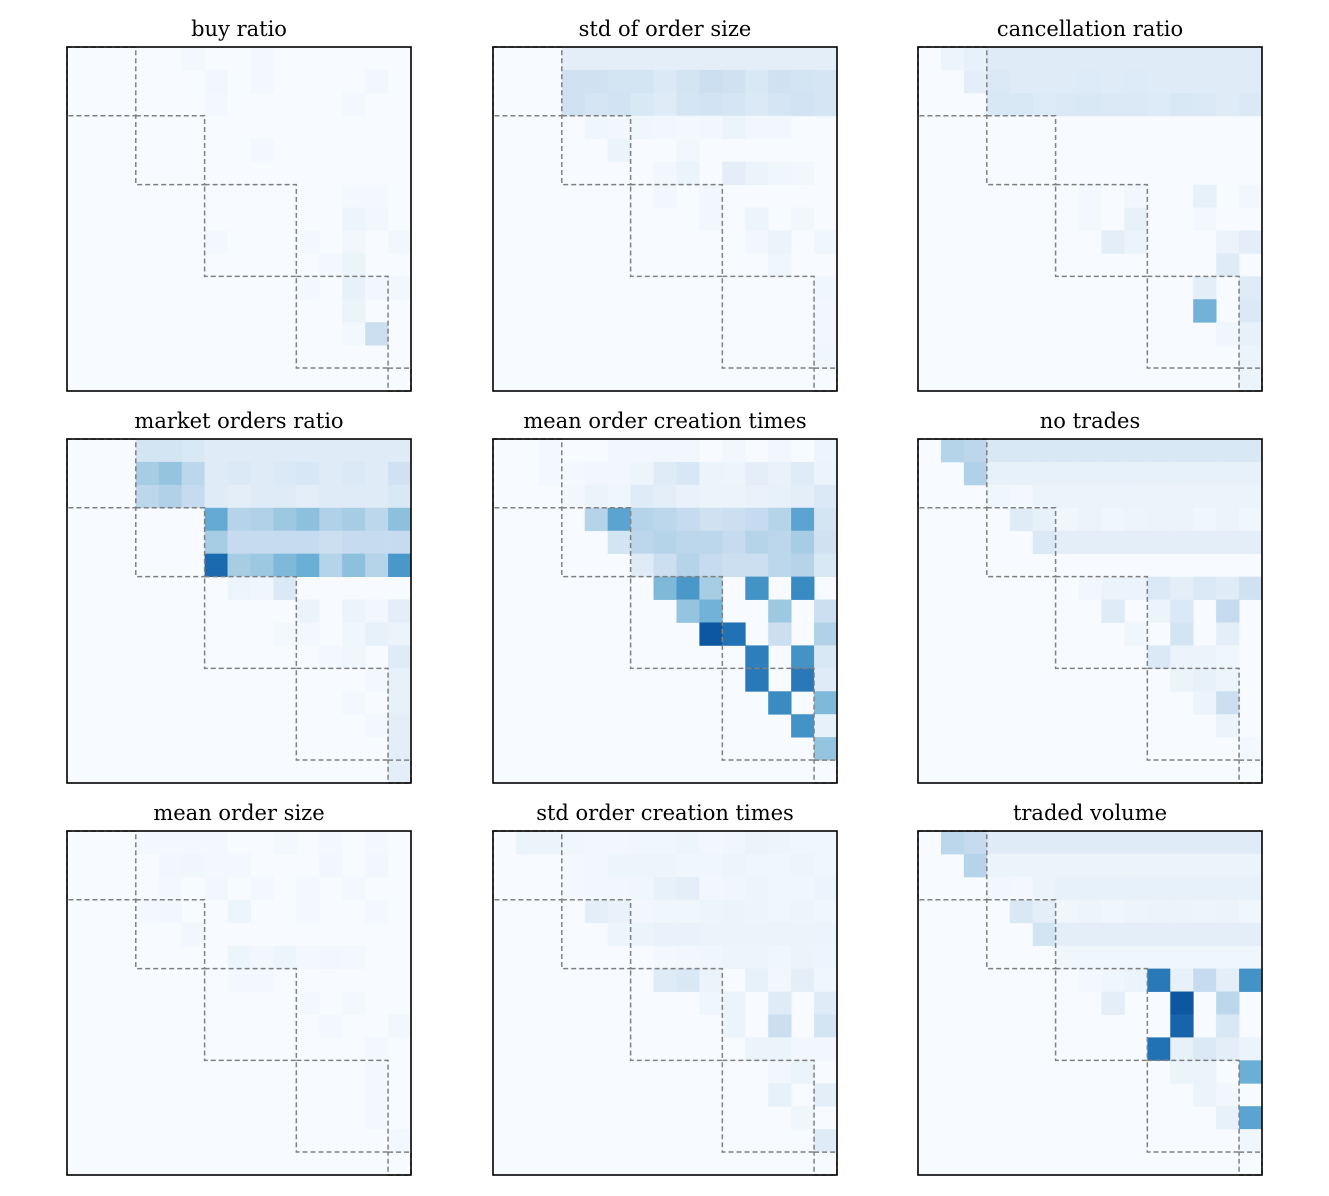 This screenshot has width=1329, height=1196. What do you see at coordinates (1090, 421) in the screenshot?
I see `panel-title: no trades` at bounding box center [1090, 421].